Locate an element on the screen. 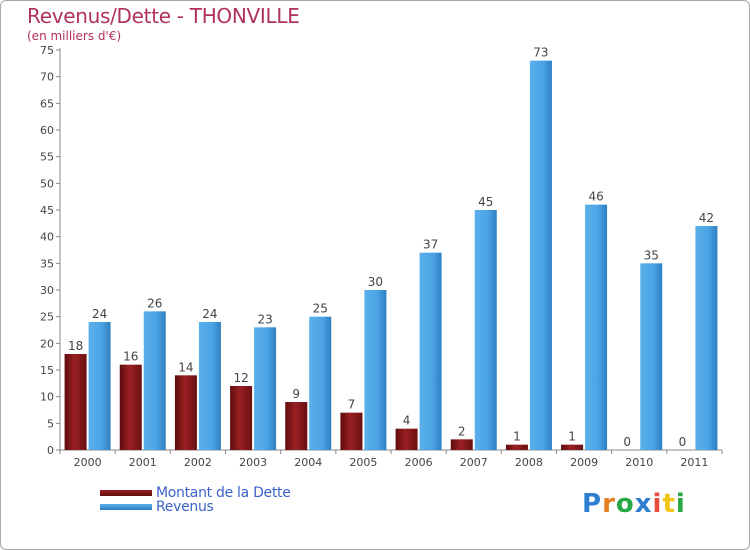 The height and width of the screenshot is (550, 750). x-tick-label: 2008 is located at coordinates (529, 462).